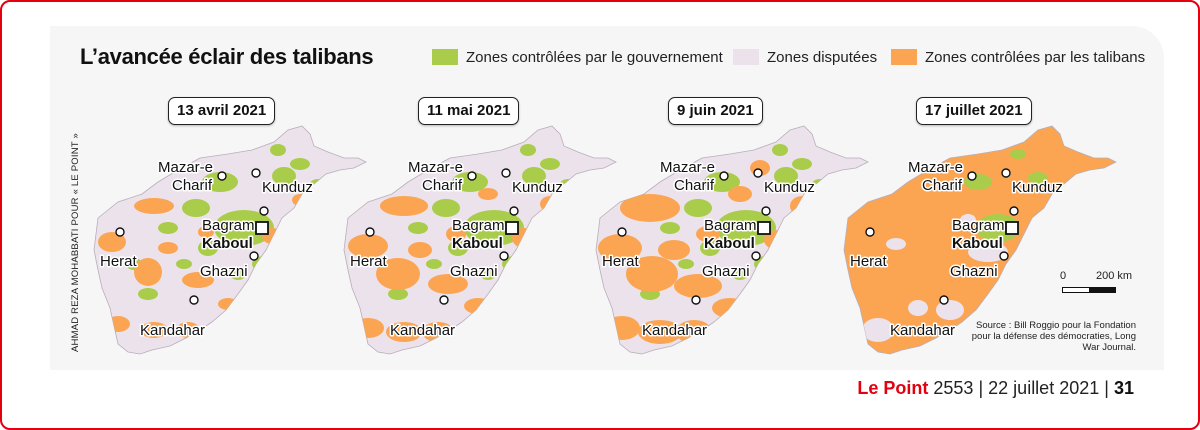  I want to click on issue-date: 22 juillet 2021, so click(1044, 388).